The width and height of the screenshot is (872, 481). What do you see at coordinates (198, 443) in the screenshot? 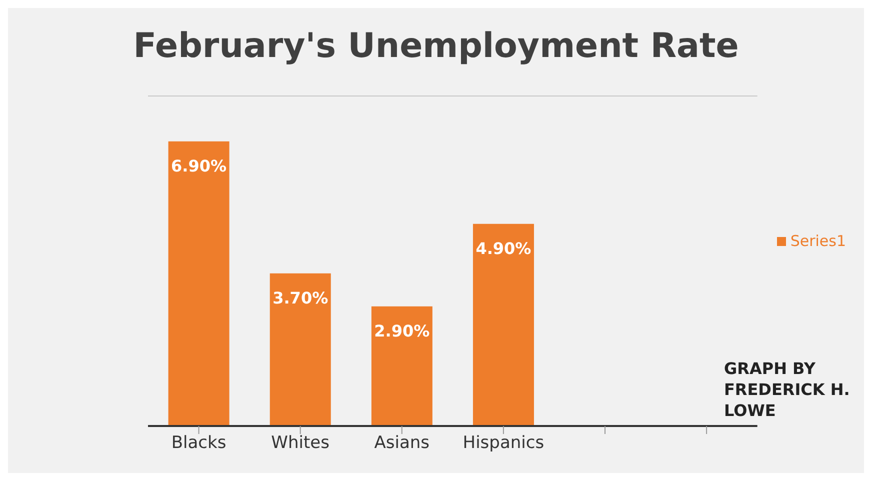
I see `x-tick-label: Blacks` at bounding box center [198, 443].